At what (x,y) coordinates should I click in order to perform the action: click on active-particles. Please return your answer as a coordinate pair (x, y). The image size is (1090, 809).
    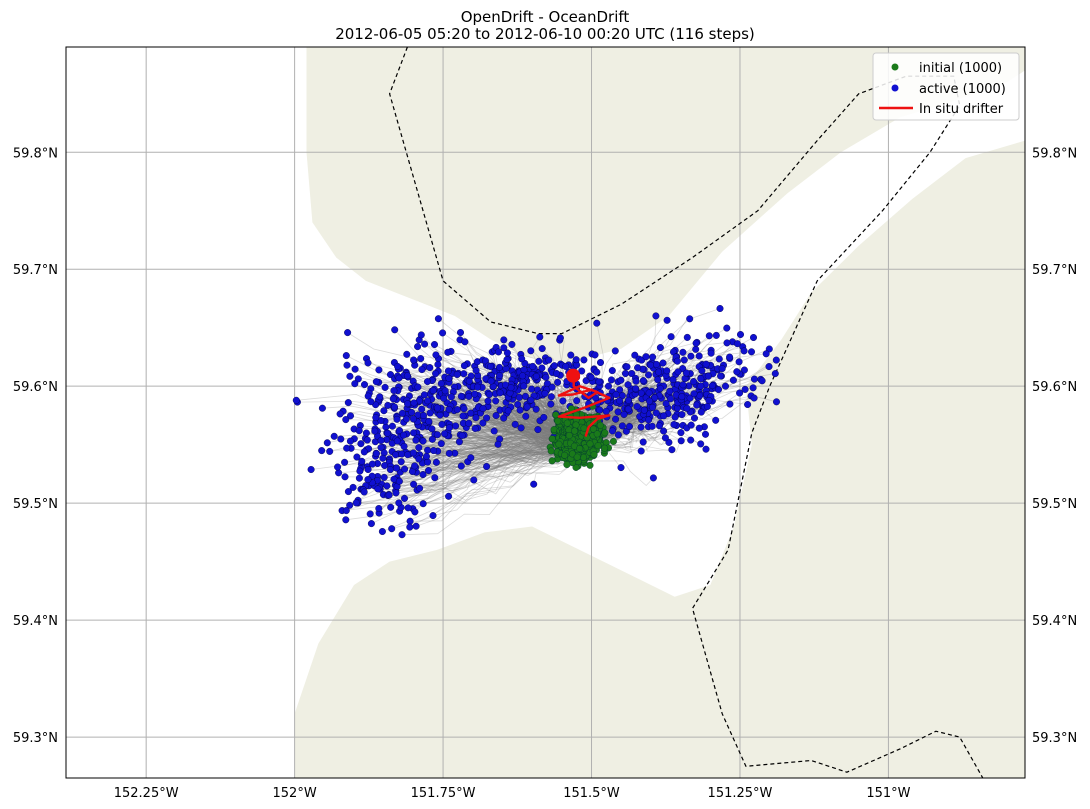
    Looking at the image, I should click on (536, 422).